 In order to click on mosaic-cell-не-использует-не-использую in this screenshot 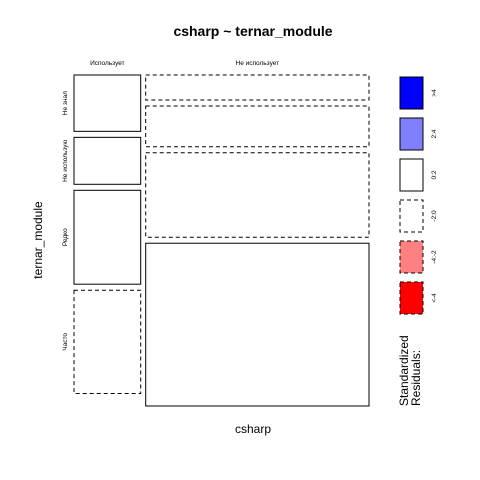, I will do `click(257, 126)`.